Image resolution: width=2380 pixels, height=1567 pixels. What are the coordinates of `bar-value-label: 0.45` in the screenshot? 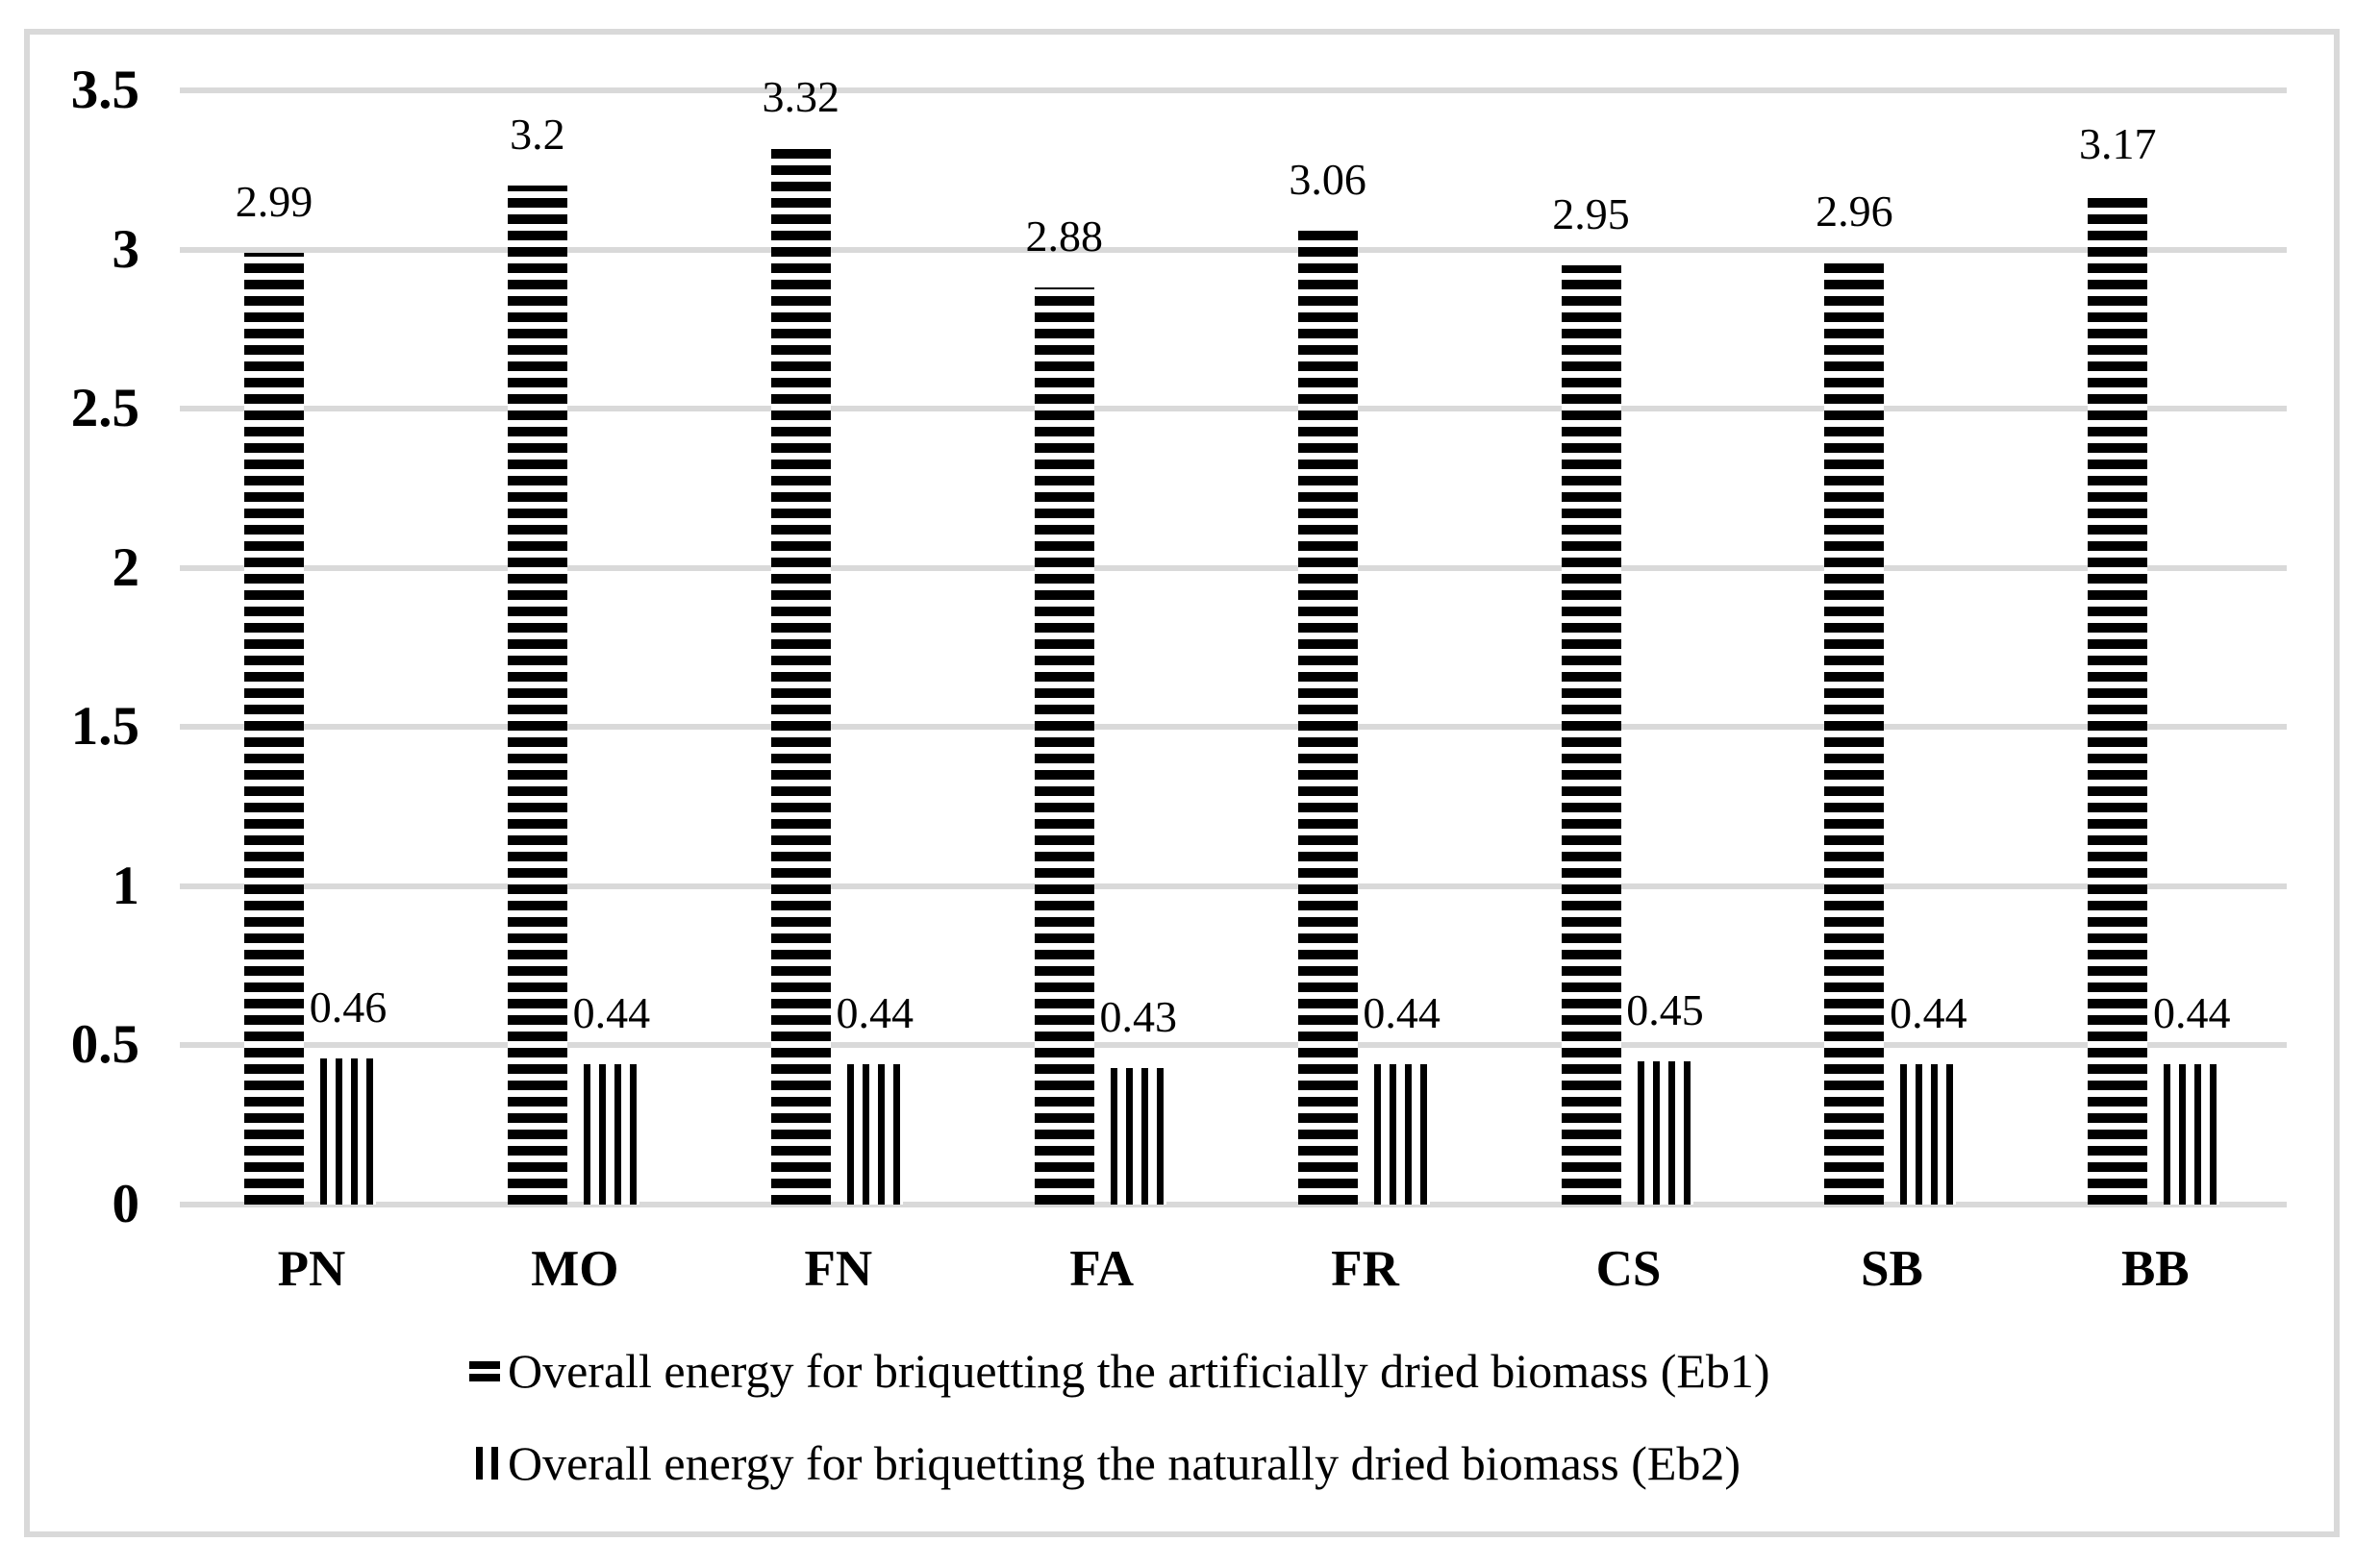 It's located at (1665, 1009).